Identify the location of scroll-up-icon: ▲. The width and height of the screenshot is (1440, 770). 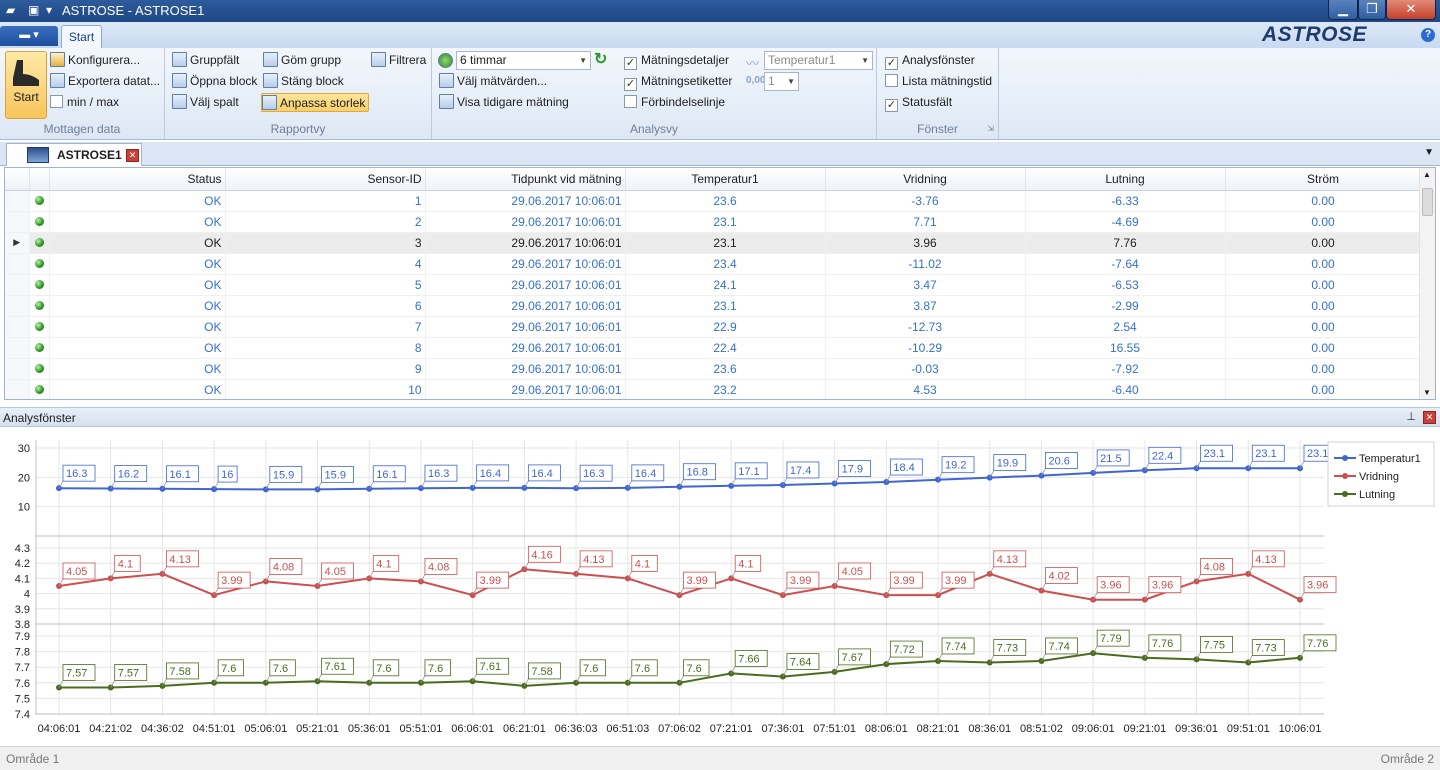
(1427, 174).